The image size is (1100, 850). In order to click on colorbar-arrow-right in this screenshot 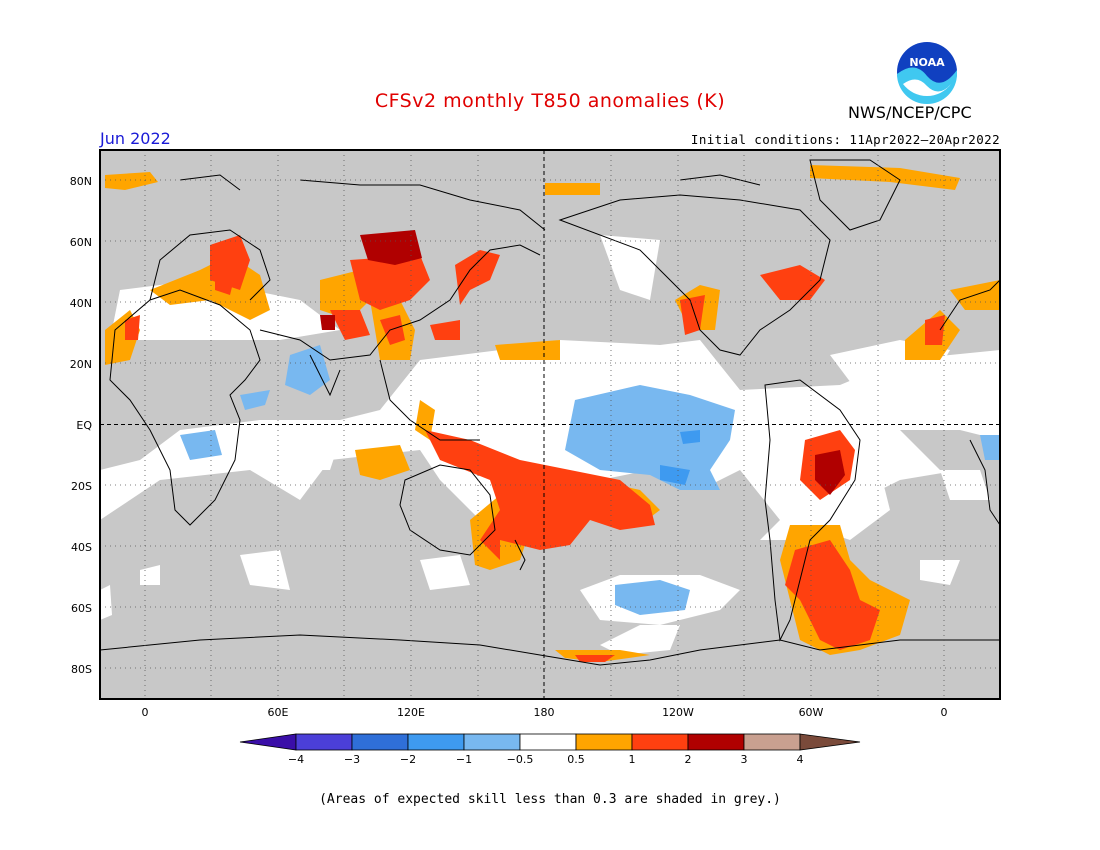, I will do `click(830, 742)`.